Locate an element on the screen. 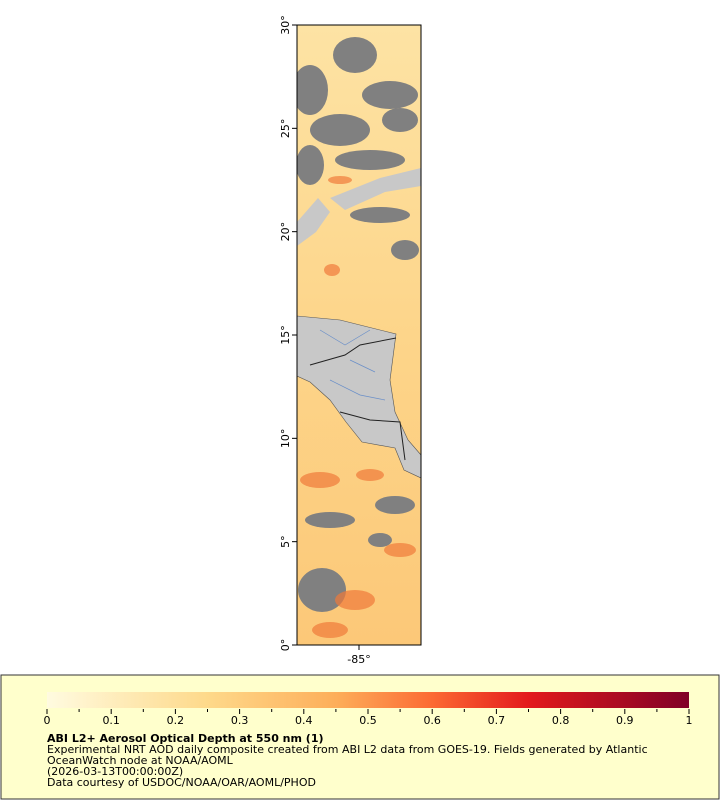 The image size is (720, 804). y-tick-label: 30° is located at coordinates (285, 25).